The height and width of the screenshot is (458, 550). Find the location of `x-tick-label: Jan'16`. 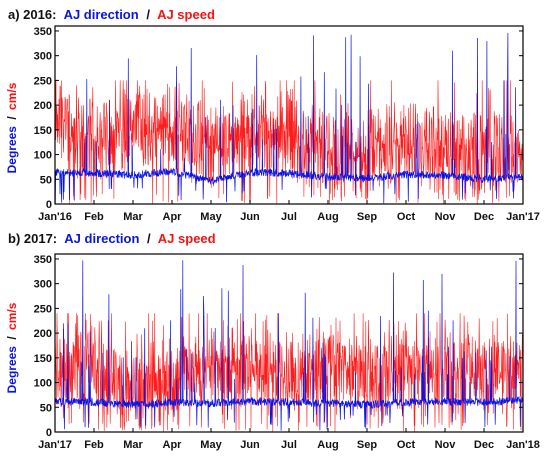

x-tick-label: Jan'16 is located at coordinates (55, 217).